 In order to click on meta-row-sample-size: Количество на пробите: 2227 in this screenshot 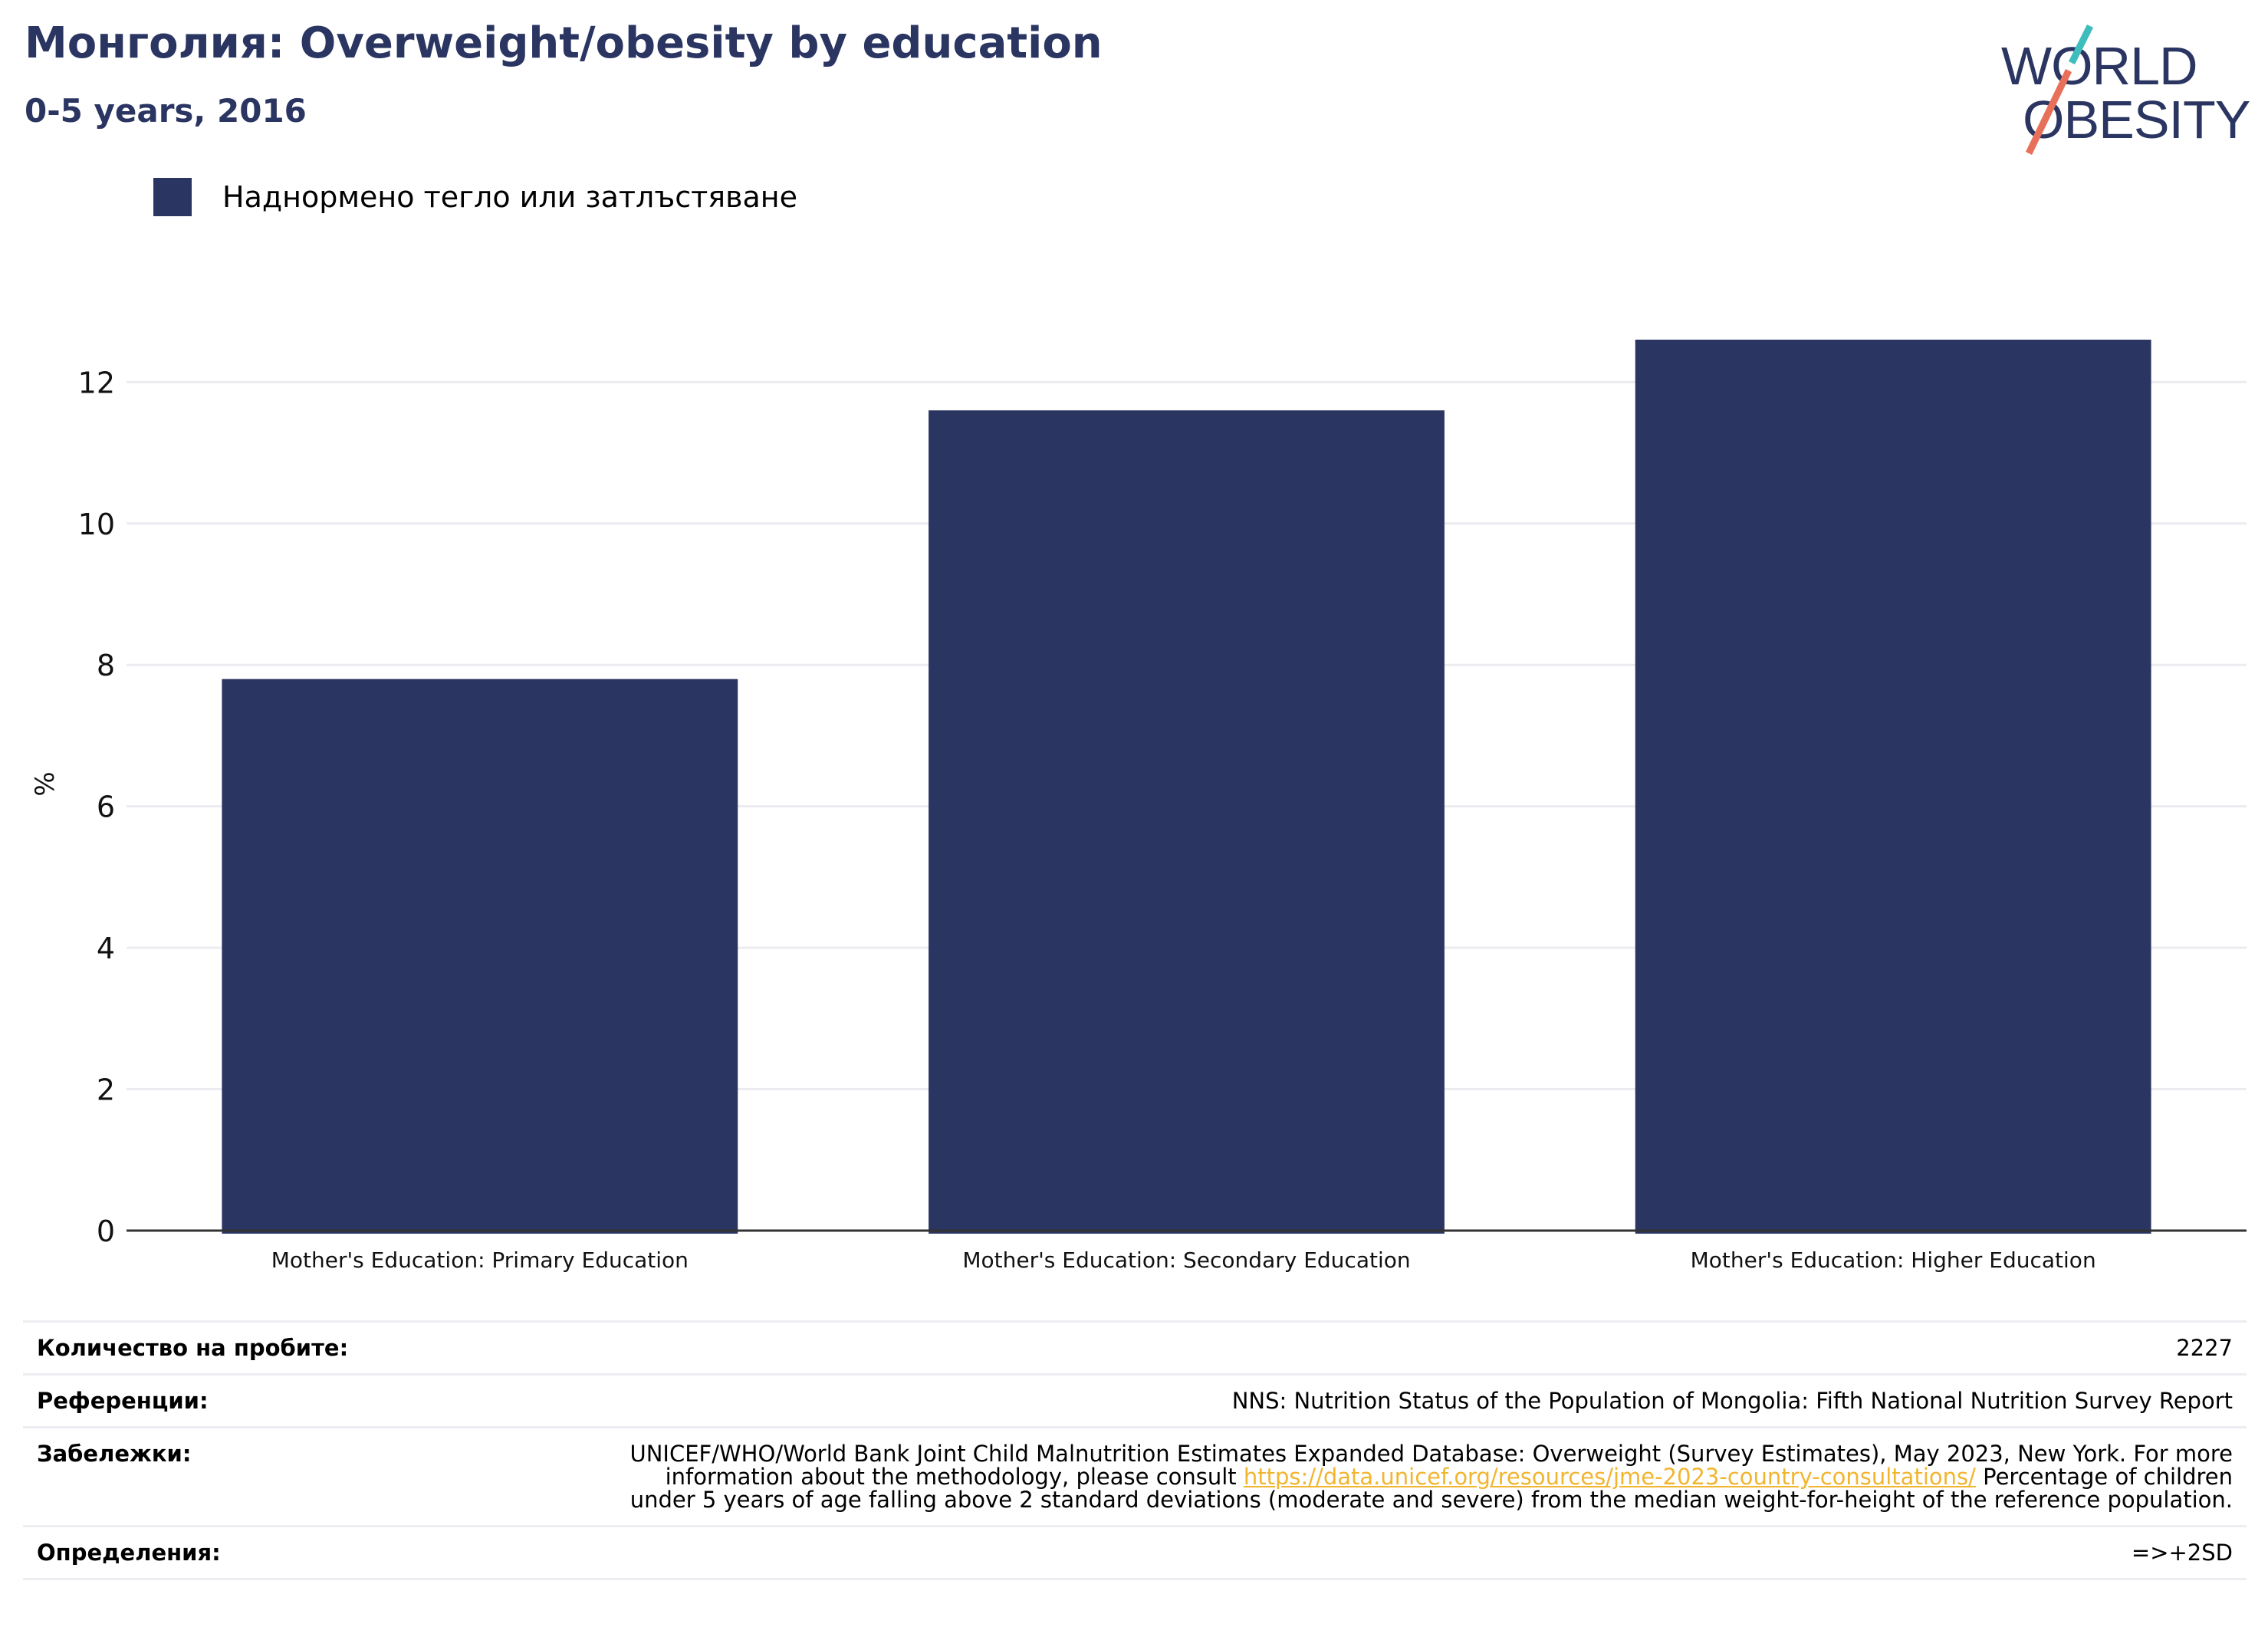, I will do `click(1135, 1346)`.